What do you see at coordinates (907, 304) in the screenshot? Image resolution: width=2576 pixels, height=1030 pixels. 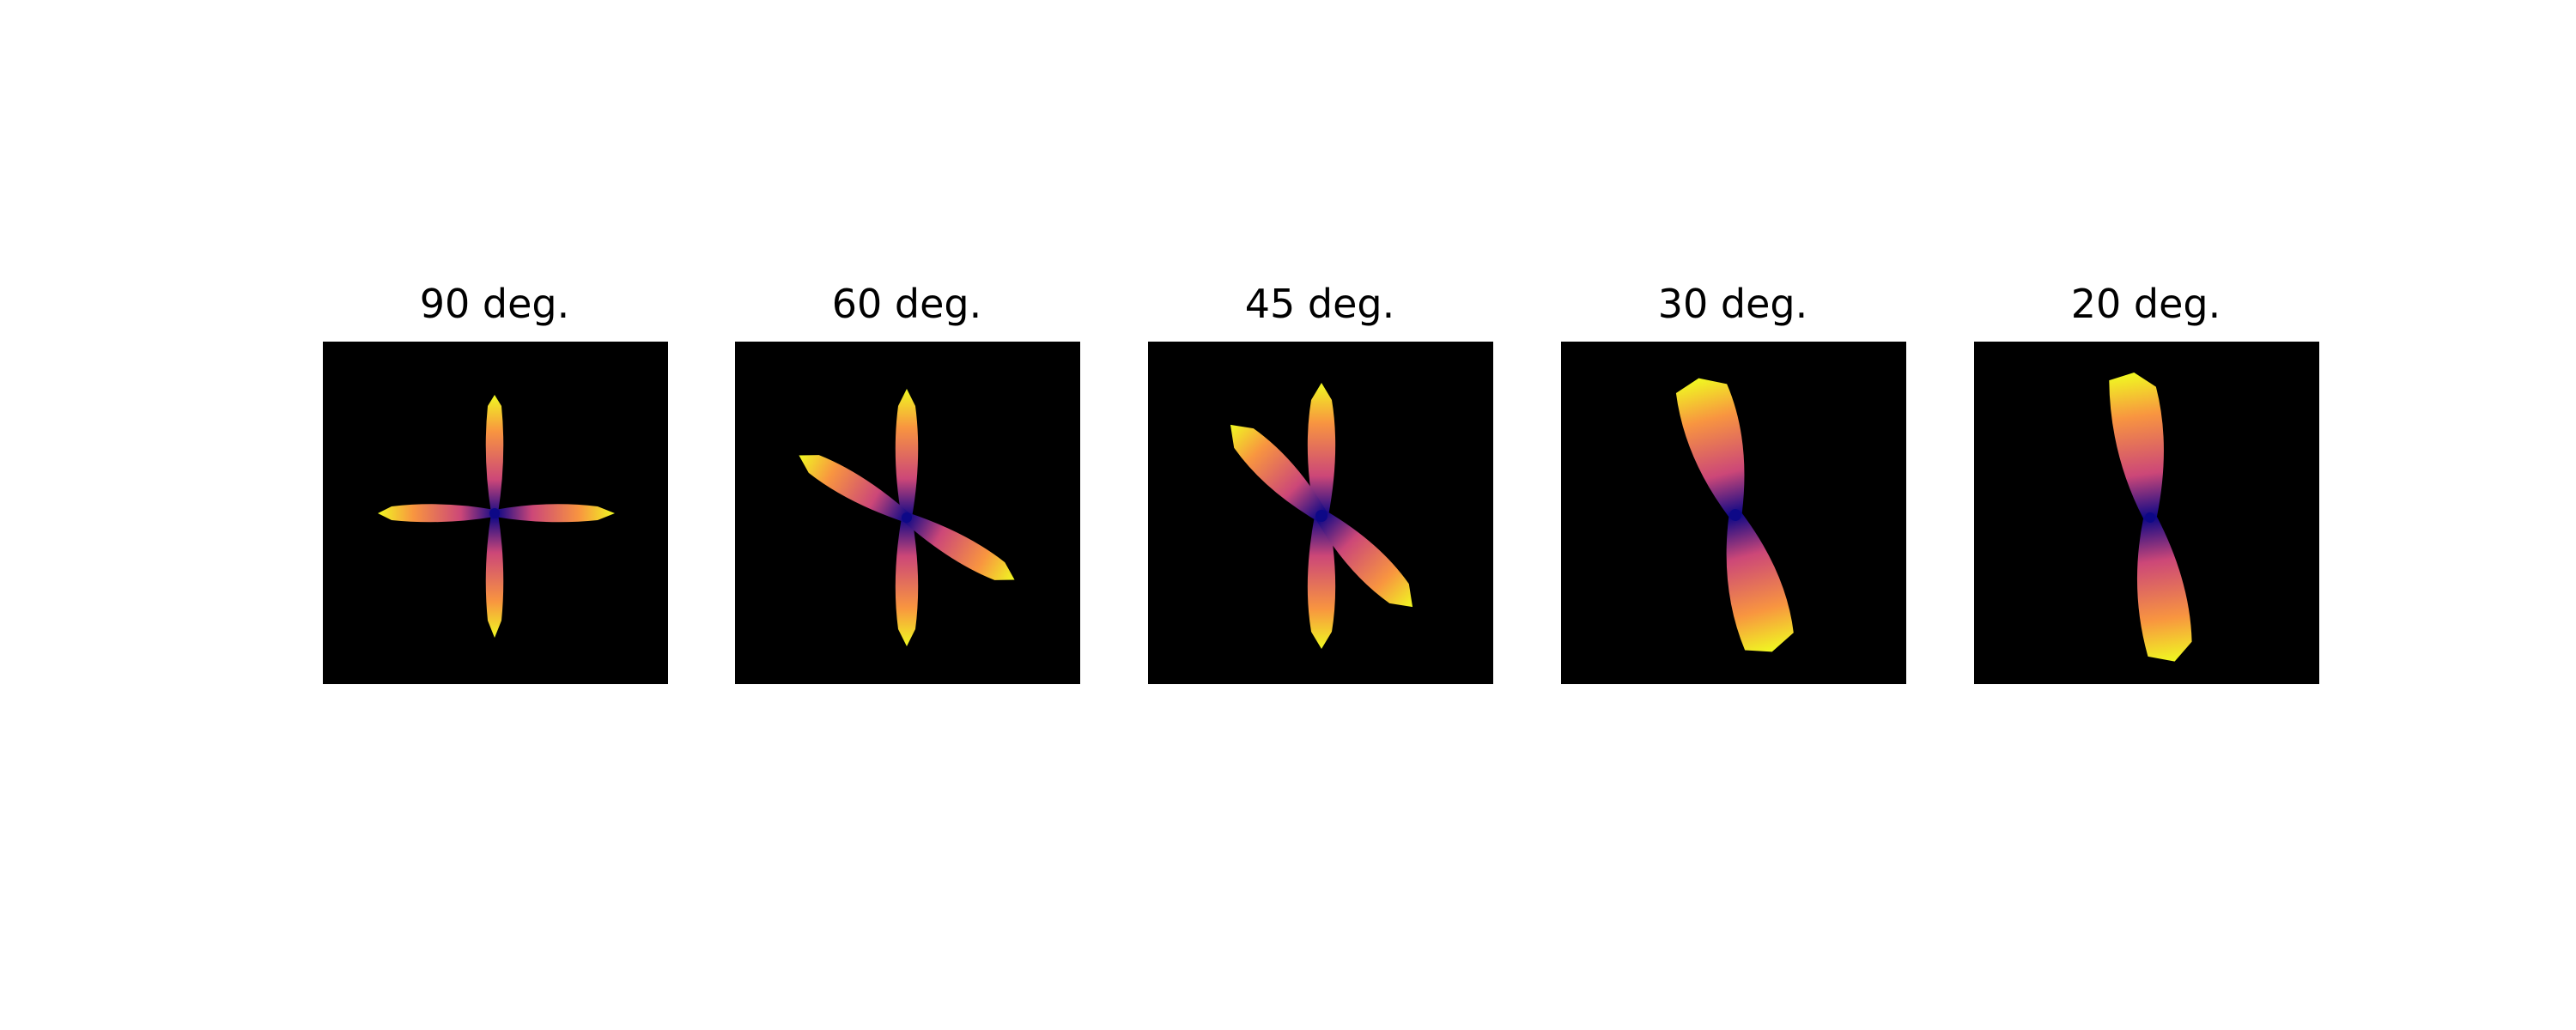 I see `panel-title-60: 60 deg.` at bounding box center [907, 304].